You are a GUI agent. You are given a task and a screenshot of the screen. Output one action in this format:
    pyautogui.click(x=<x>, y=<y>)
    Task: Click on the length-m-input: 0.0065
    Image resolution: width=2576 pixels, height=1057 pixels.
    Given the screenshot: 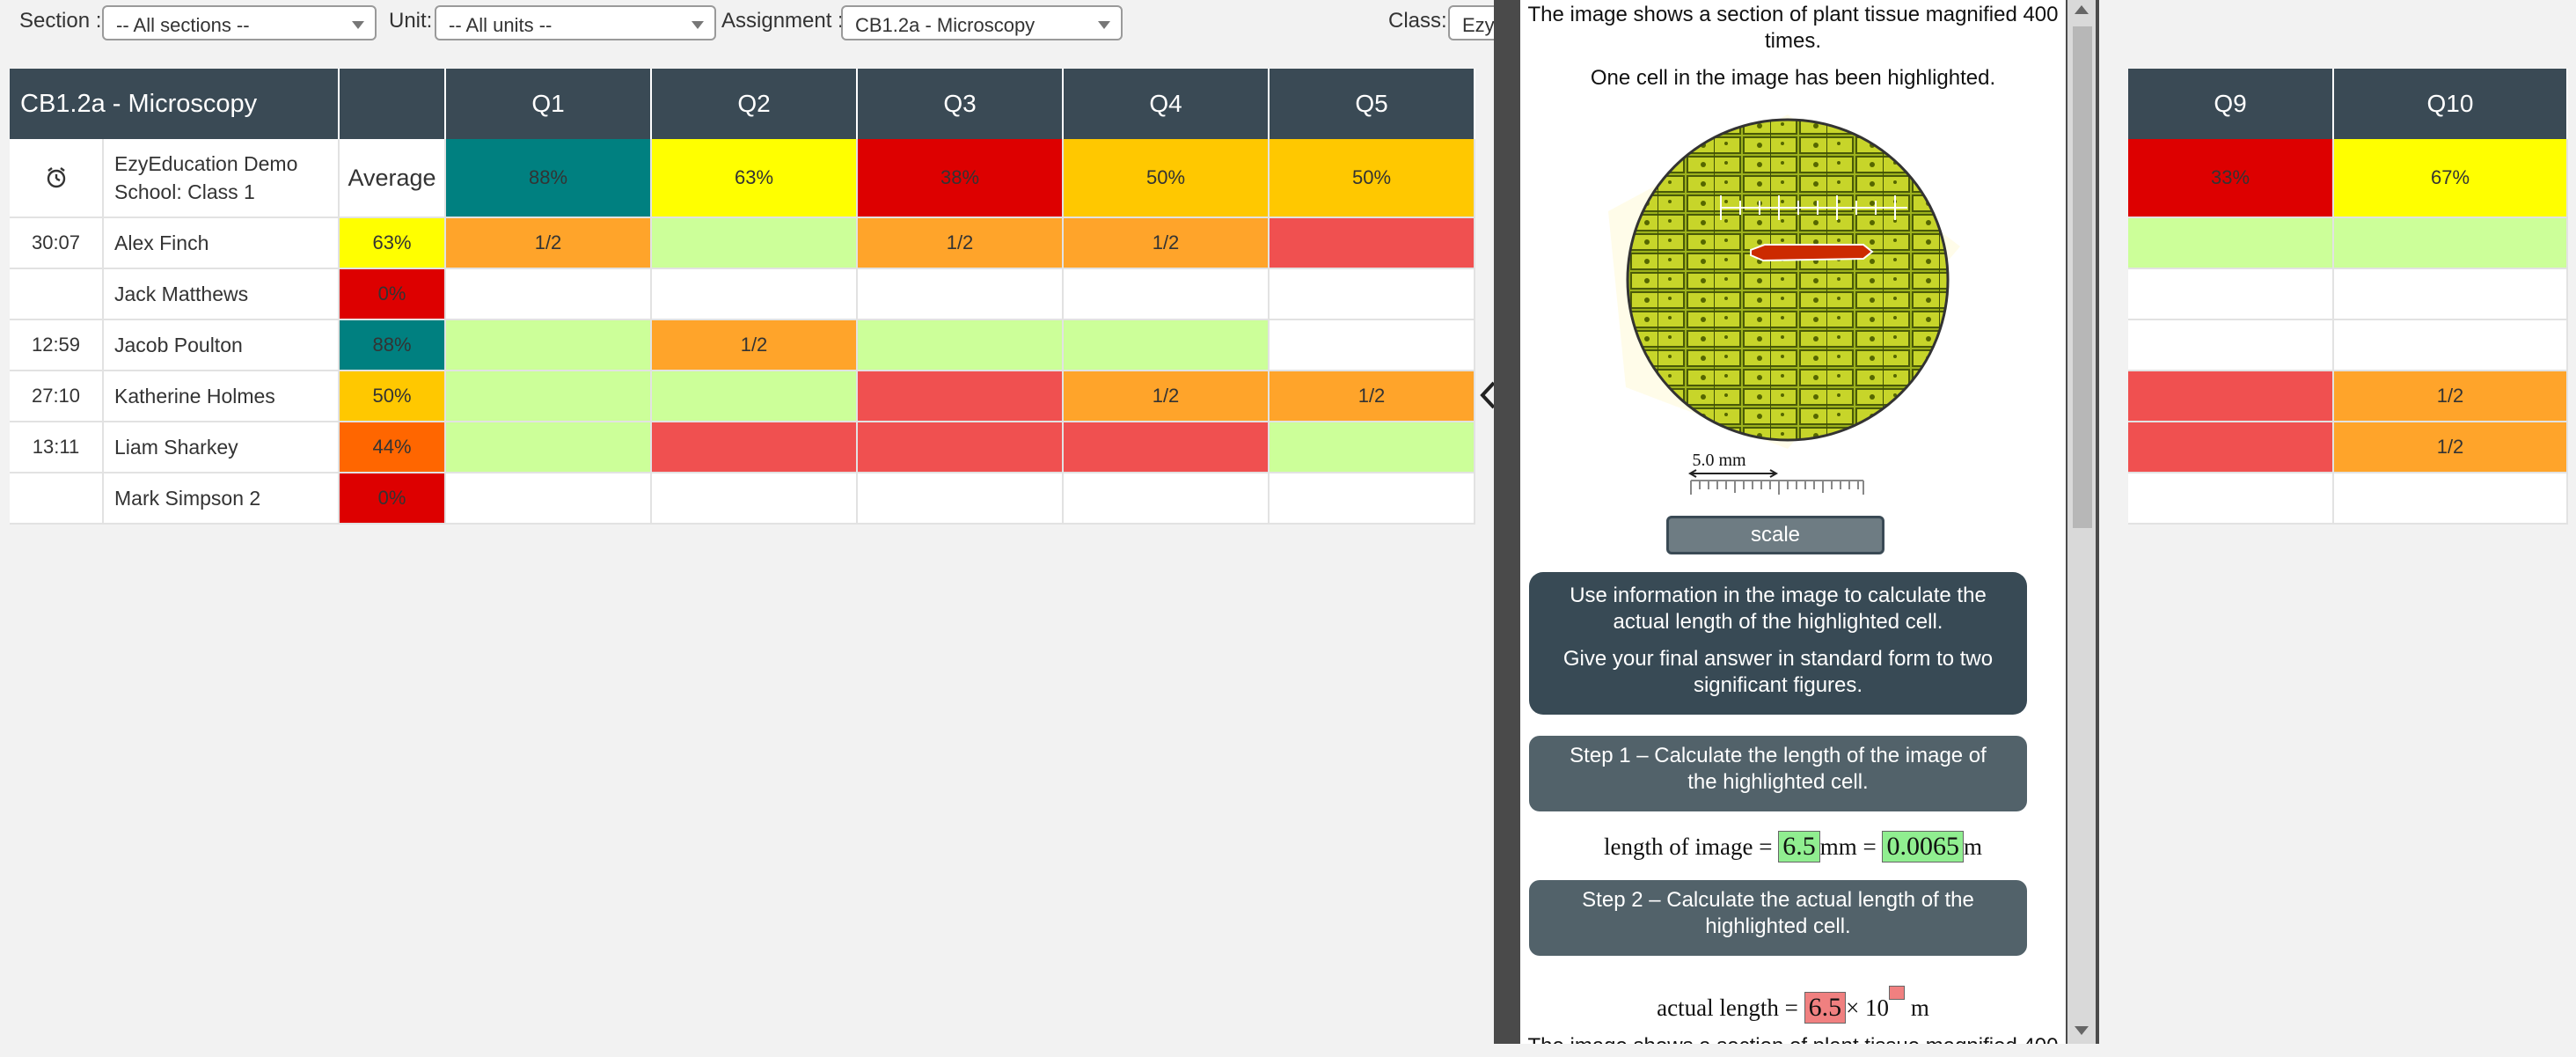 What is the action you would take?
    pyautogui.click(x=1923, y=846)
    